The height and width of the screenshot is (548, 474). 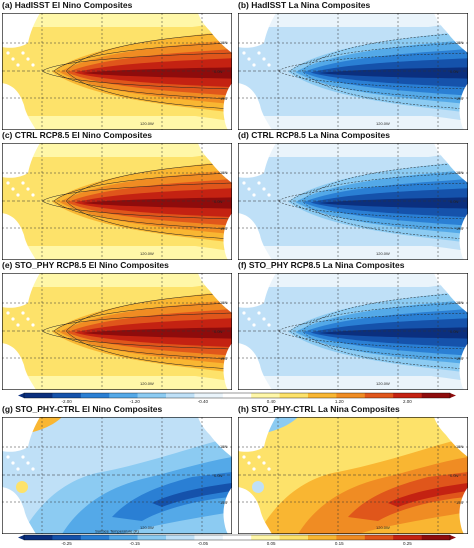 I want to click on colorbar-diff-tick-label: -0.15, so click(x=135, y=543).